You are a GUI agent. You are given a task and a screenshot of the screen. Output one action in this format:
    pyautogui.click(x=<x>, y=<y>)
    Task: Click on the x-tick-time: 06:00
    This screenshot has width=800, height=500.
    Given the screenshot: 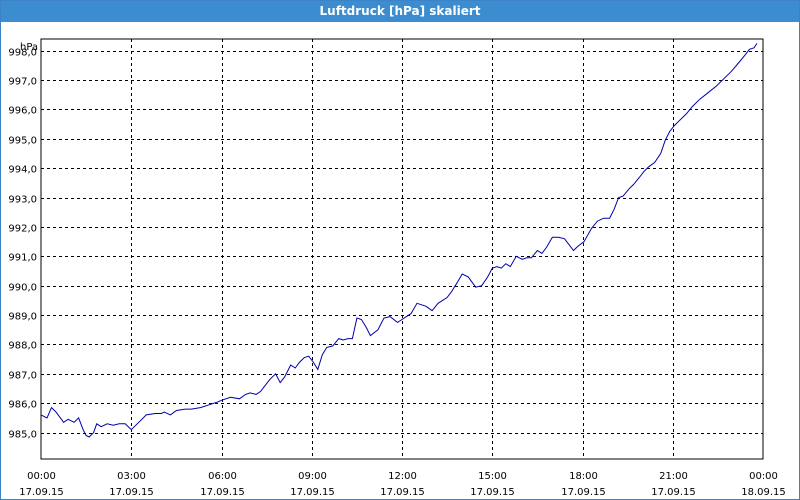 What is the action you would take?
    pyautogui.click(x=222, y=476)
    